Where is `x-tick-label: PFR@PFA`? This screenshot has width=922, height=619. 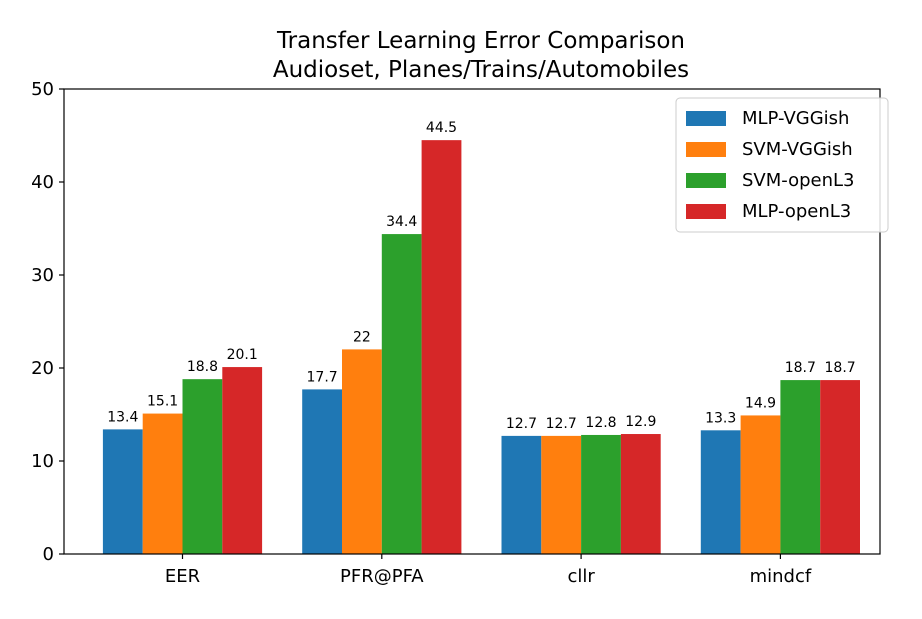 x-tick-label: PFR@PFA is located at coordinates (382, 576).